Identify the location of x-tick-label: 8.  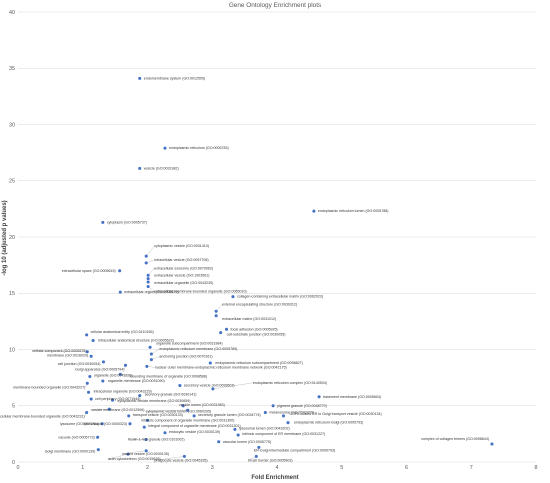
(536, 468).